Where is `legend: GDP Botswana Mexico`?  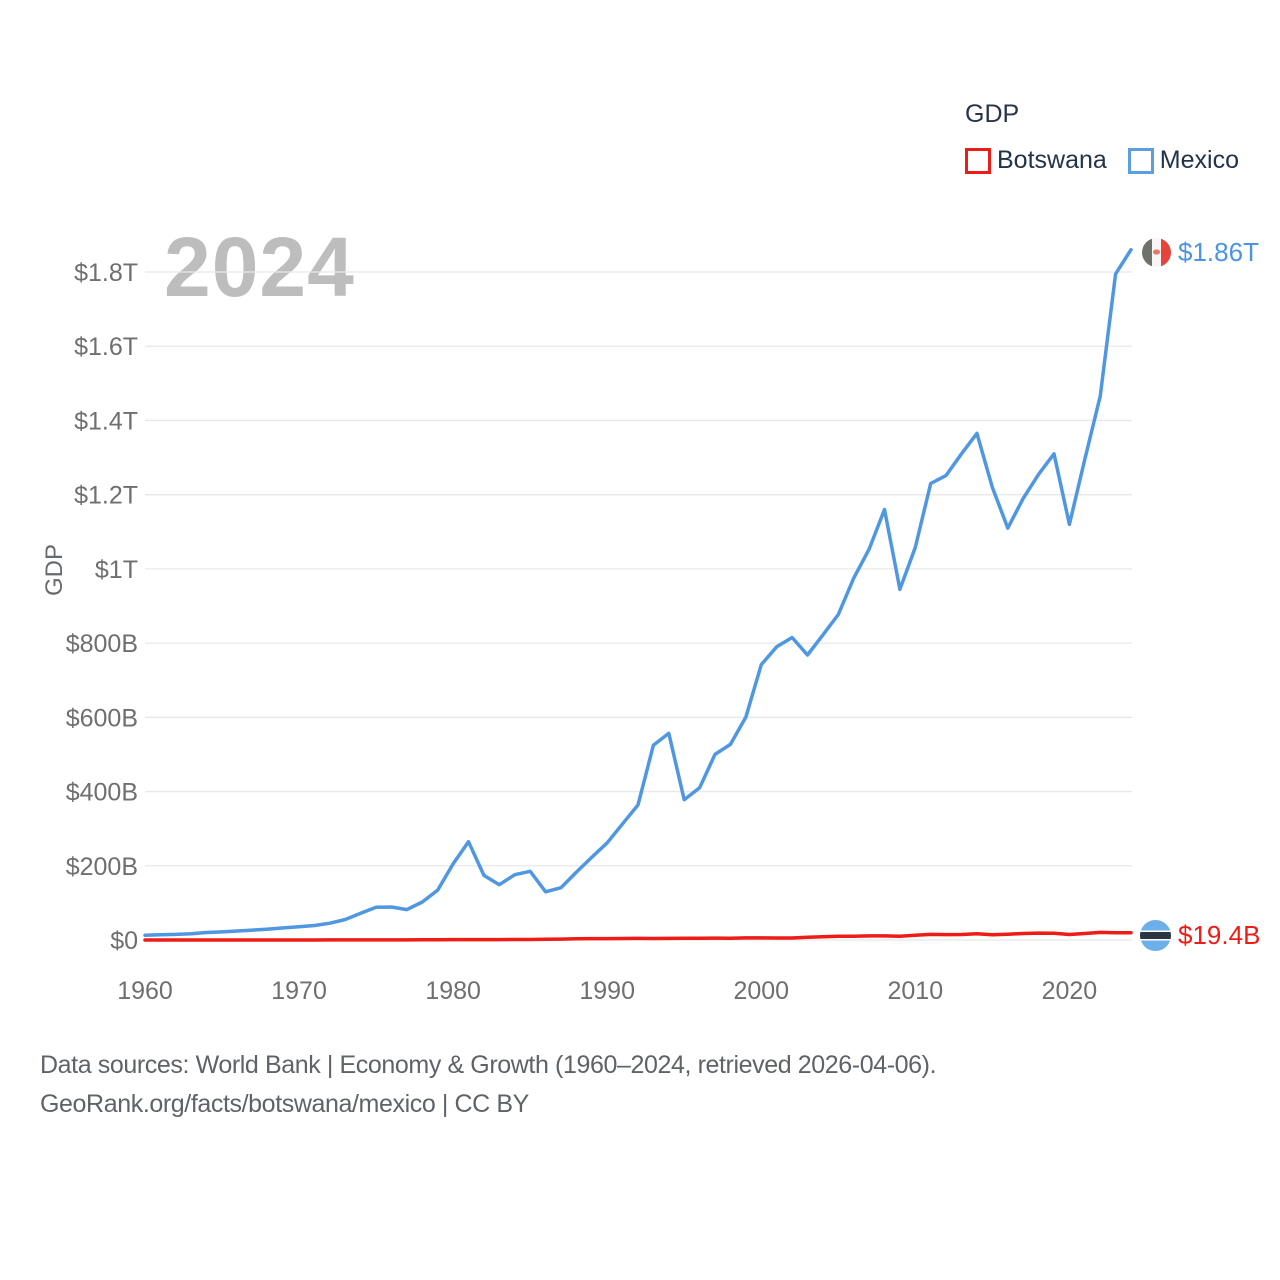 legend: GDP Botswana Mexico is located at coordinates (1102, 137).